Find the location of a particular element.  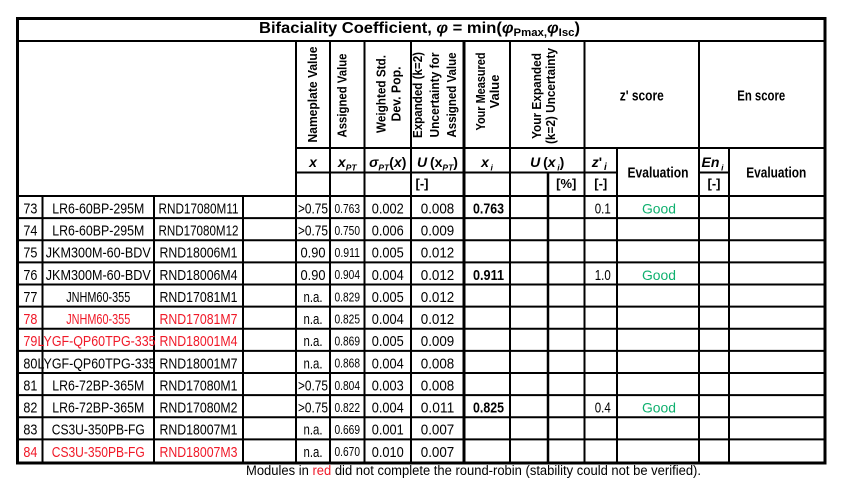

svg-text: 0.4 is located at coordinates (603, 408).